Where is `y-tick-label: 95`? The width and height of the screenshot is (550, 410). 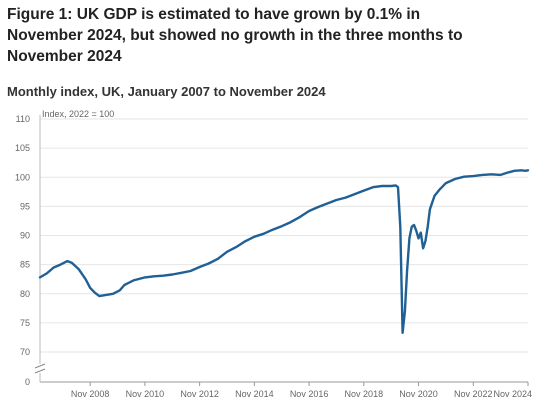
y-tick-label: 95 is located at coordinates (25, 206).